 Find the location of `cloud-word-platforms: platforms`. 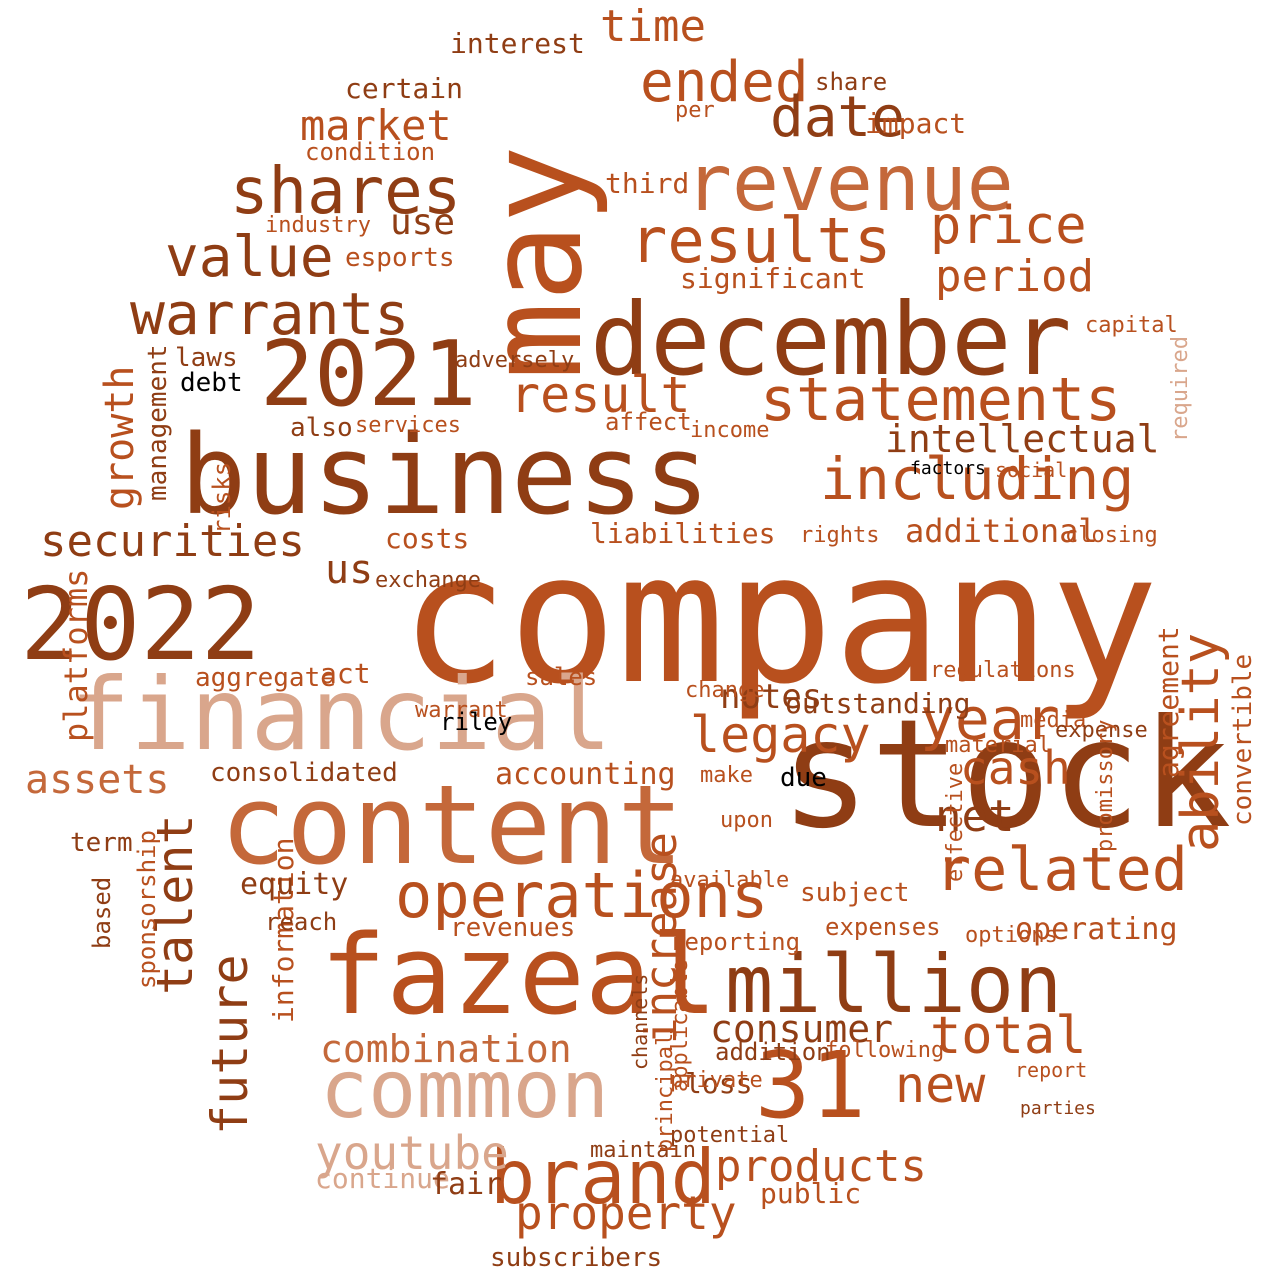

cloud-word-platforms: platforms is located at coordinates (76, 655).